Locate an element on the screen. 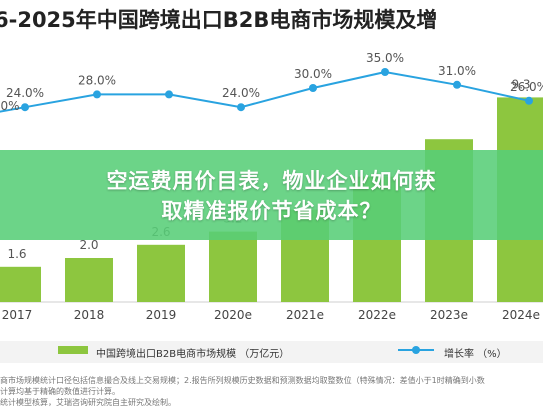 The width and height of the screenshot is (543, 408). x-tick-2022e: 2022e is located at coordinates (377, 315).